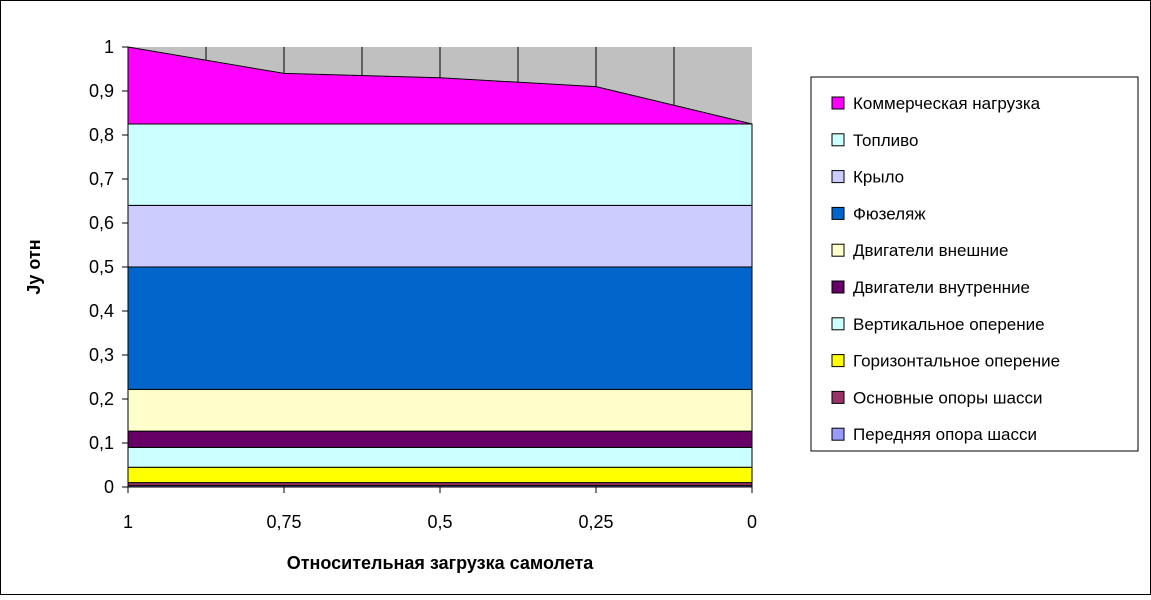 This screenshot has height=600, width=1151. What do you see at coordinates (34, 266) in the screenshot?
I see `y-axis-title: Jy отн` at bounding box center [34, 266].